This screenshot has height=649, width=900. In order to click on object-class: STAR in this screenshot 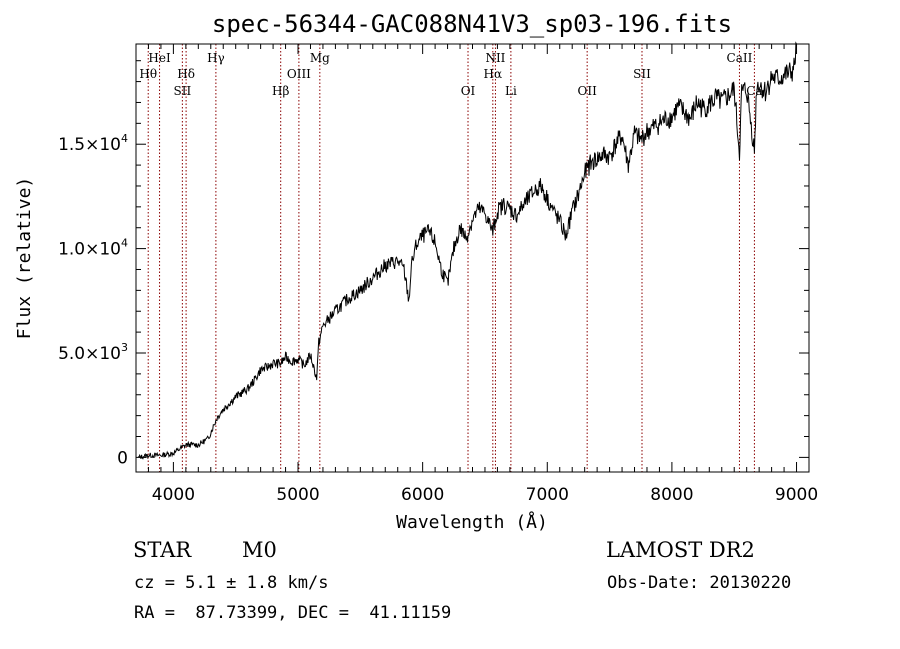, I will do `click(162, 550)`.